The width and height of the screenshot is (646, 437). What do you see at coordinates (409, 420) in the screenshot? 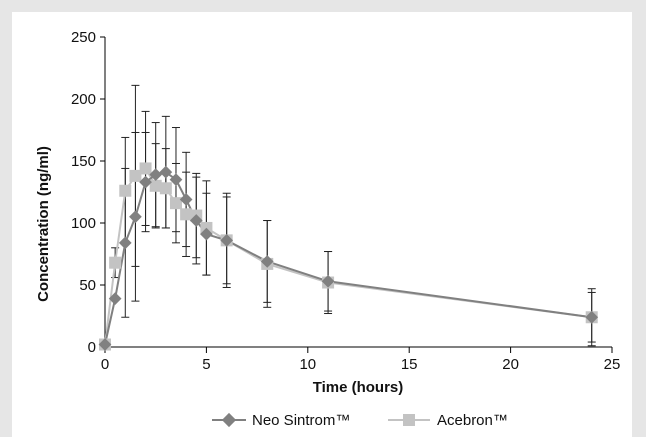
I see `legend-acebron-marker` at bounding box center [409, 420].